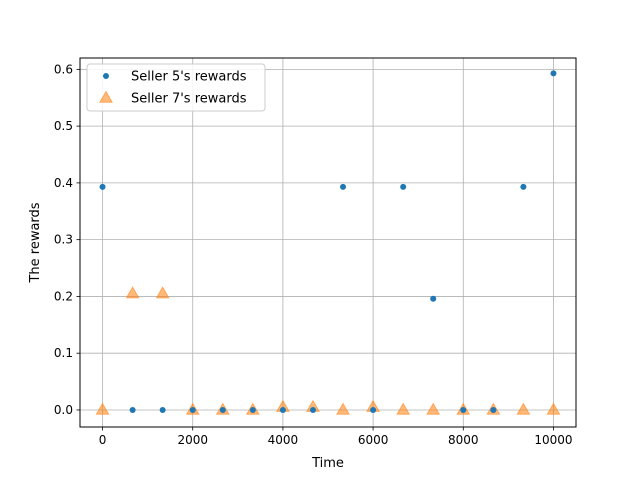  What do you see at coordinates (63, 183) in the screenshot?
I see `y-tick-label: 0.4` at bounding box center [63, 183].